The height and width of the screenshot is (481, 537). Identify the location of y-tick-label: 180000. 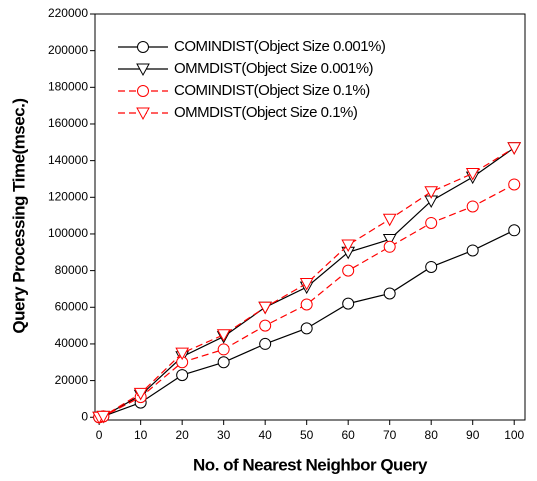
(68, 86).